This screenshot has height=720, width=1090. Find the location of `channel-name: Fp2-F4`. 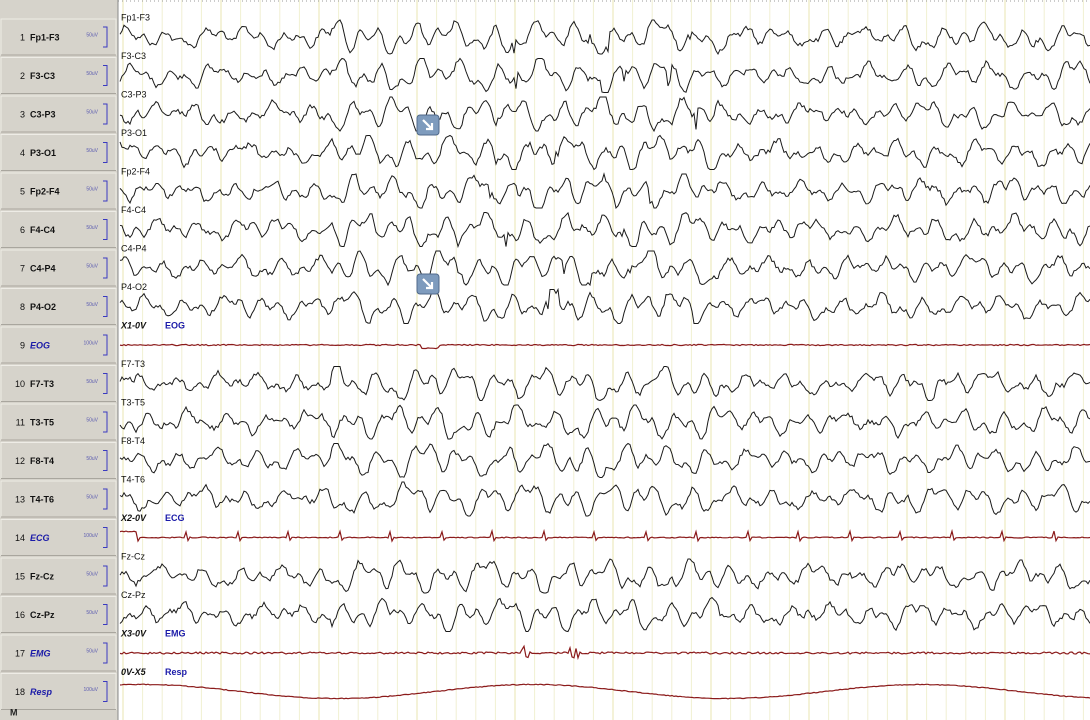

channel-name: Fp2-F4 is located at coordinates (45, 191).